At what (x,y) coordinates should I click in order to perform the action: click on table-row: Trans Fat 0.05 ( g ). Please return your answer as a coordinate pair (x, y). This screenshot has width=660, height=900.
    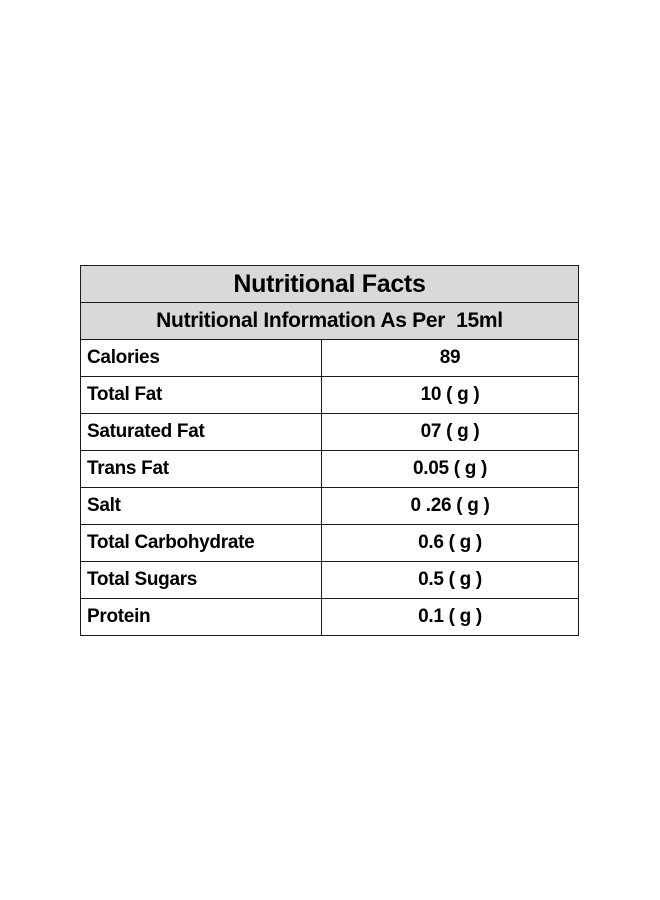
    Looking at the image, I should click on (329, 469).